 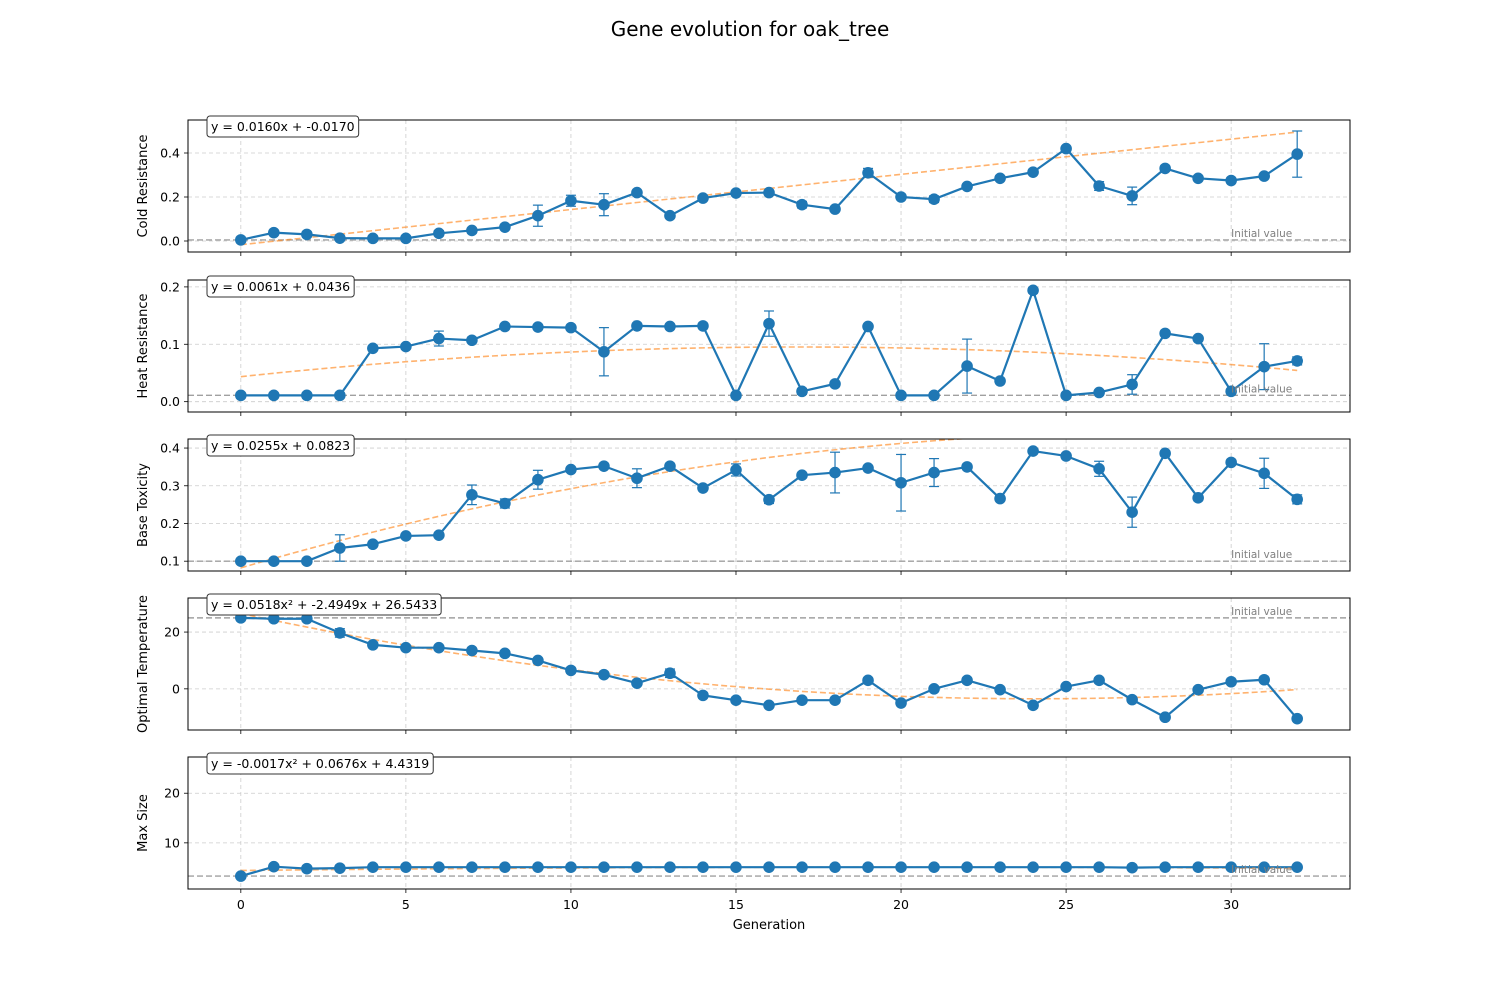 I want to click on y-tick-label: 0, so click(x=176, y=688).